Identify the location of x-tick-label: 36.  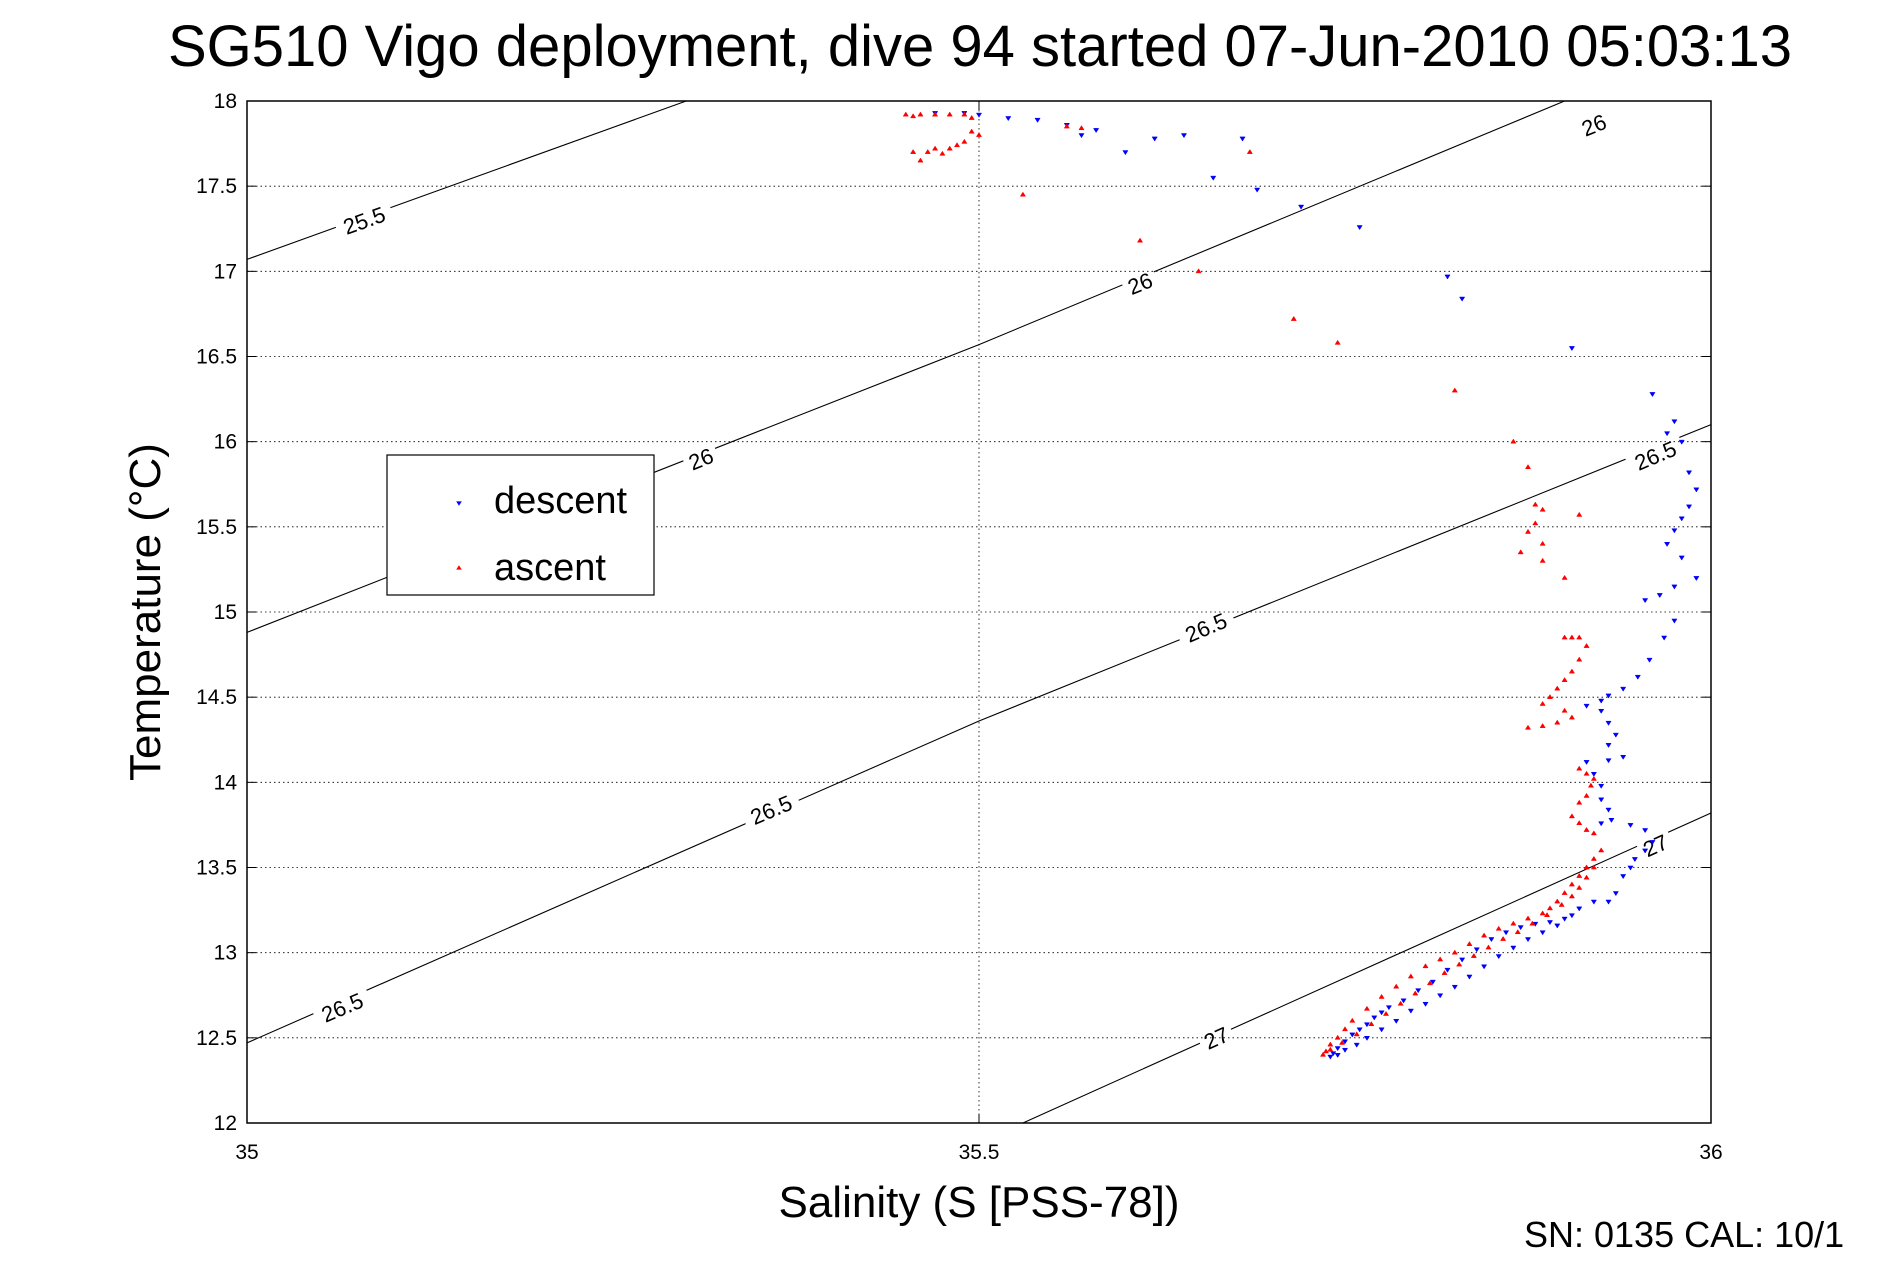
(1710, 1152).